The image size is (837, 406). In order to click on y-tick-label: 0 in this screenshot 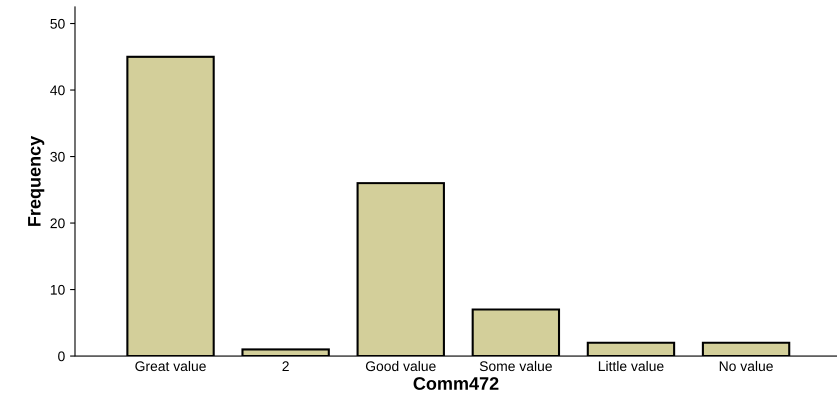, I will do `click(61, 356)`.